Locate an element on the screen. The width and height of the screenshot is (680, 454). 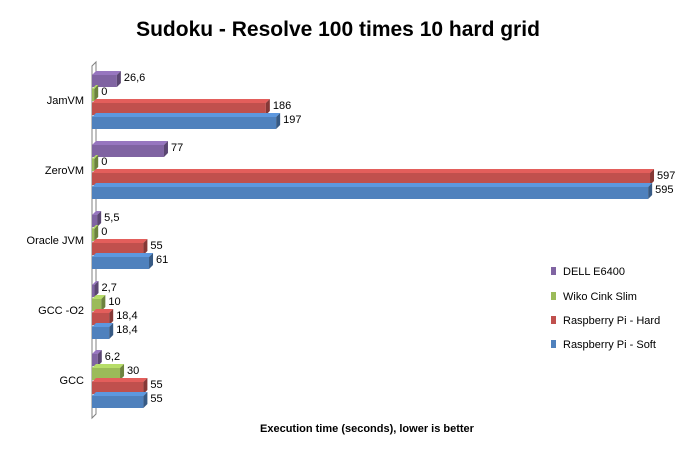
legend-item: Wiko Cink Slim is located at coordinates (594, 297).